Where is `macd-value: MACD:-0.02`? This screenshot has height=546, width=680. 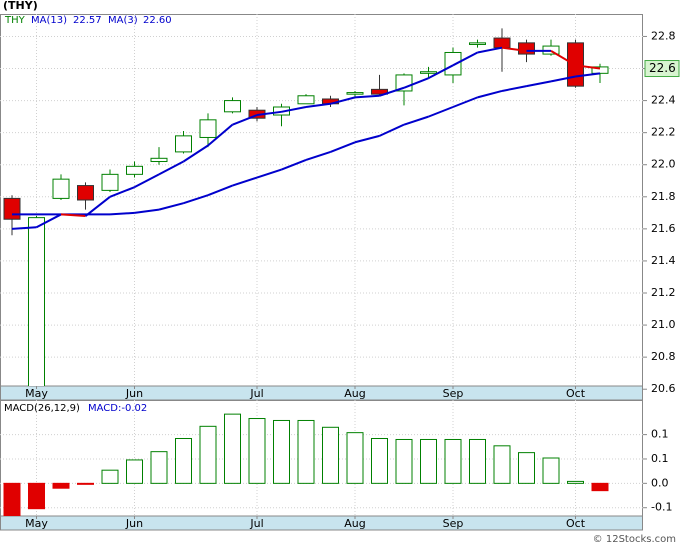
macd-value: MACD:-0.02 is located at coordinates (117, 408).